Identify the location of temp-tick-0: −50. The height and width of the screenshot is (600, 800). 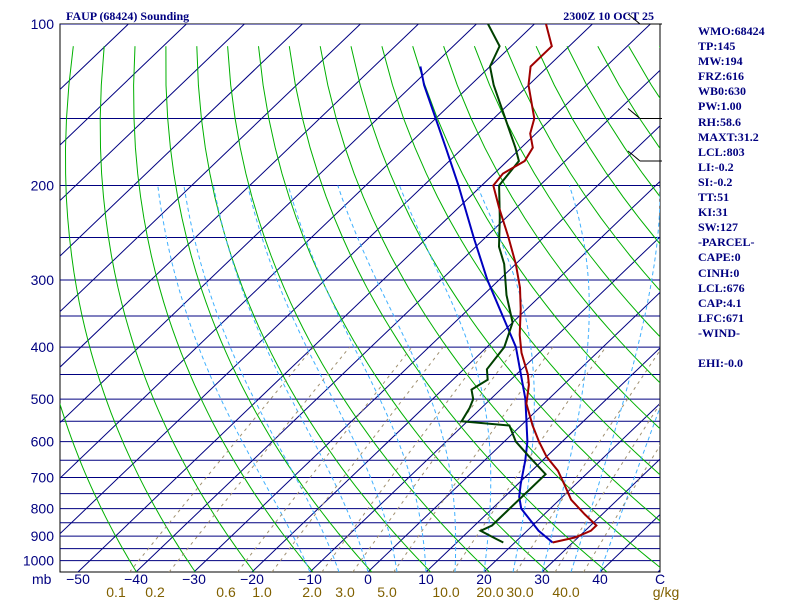
(78, 579).